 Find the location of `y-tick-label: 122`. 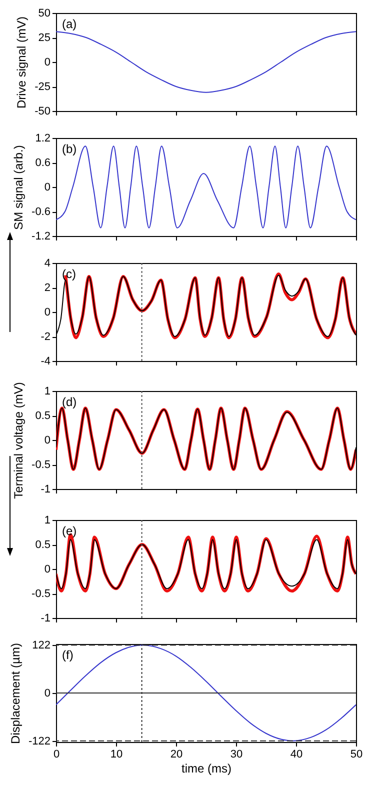

y-tick-label: 122 is located at coordinates (41, 646).